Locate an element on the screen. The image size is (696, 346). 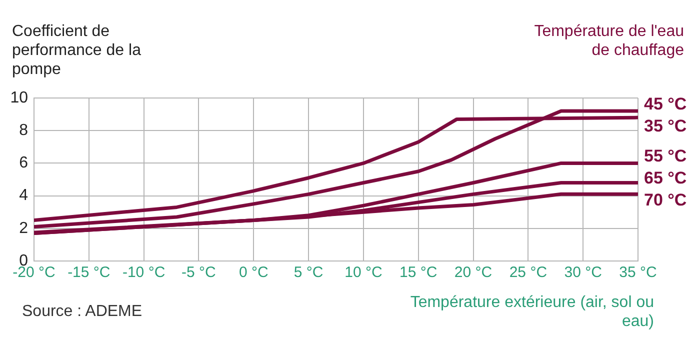
series-label: 35 °C is located at coordinates (665, 126).